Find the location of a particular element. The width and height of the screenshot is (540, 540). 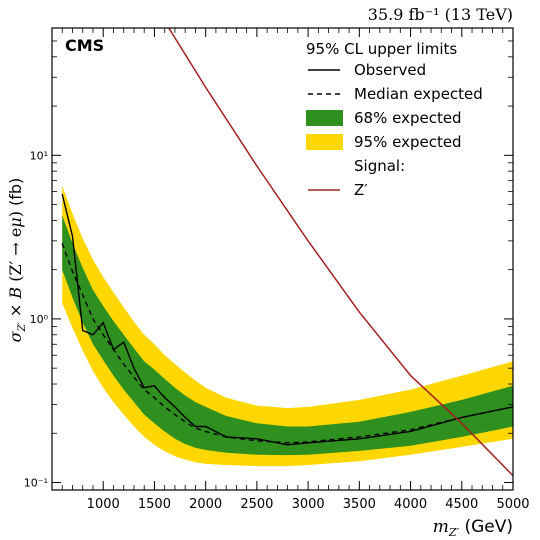

legend-label: Median expected is located at coordinates (418, 94).